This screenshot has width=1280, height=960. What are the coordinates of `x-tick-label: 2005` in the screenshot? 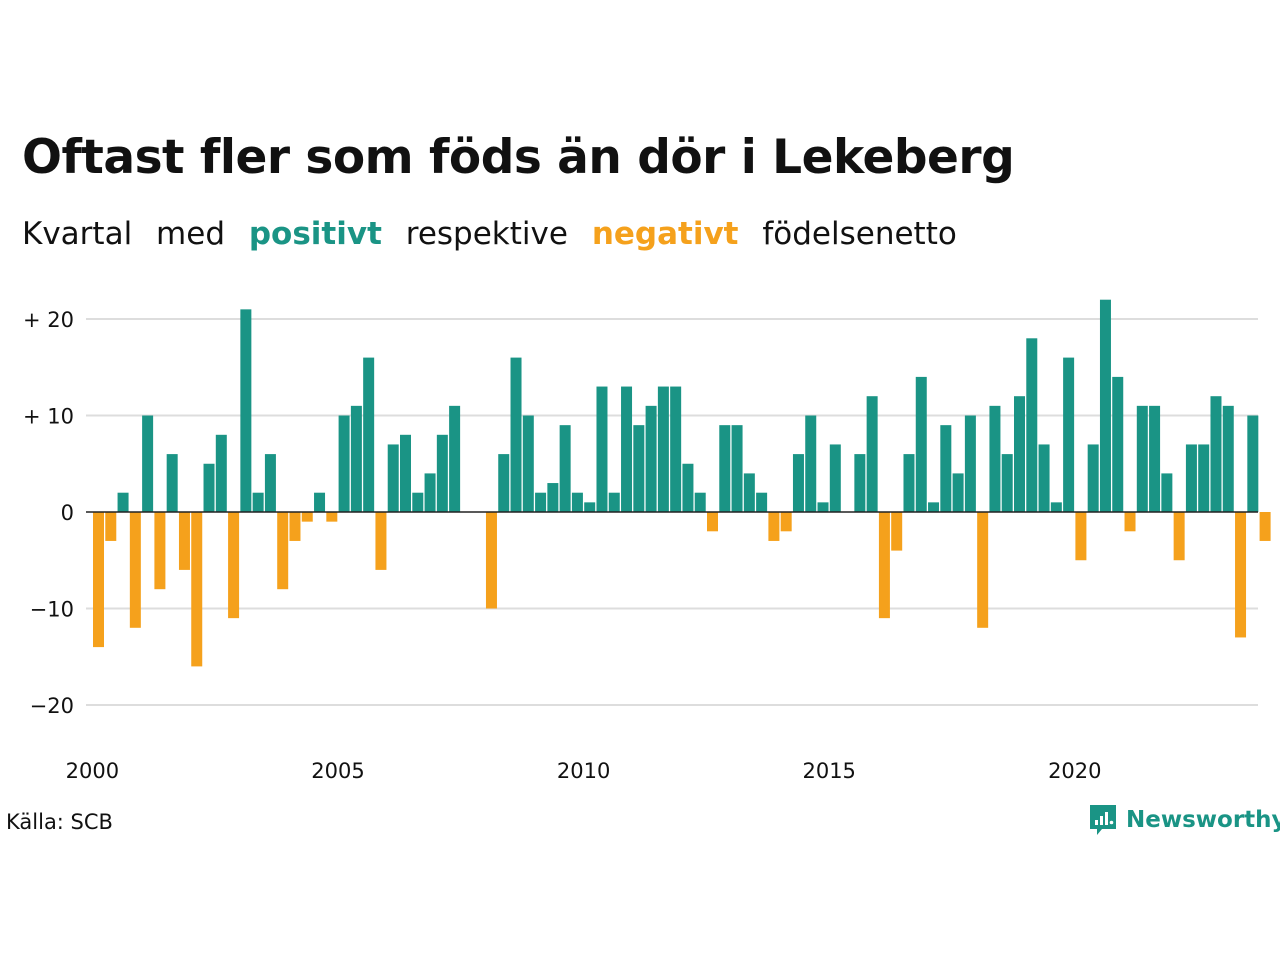 It's located at (337, 771).